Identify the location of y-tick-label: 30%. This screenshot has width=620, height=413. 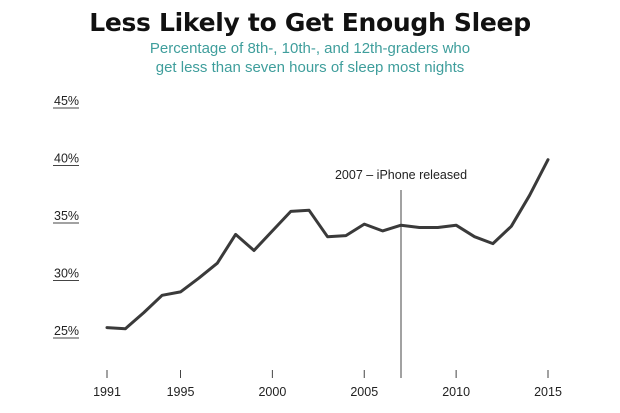
(66, 274).